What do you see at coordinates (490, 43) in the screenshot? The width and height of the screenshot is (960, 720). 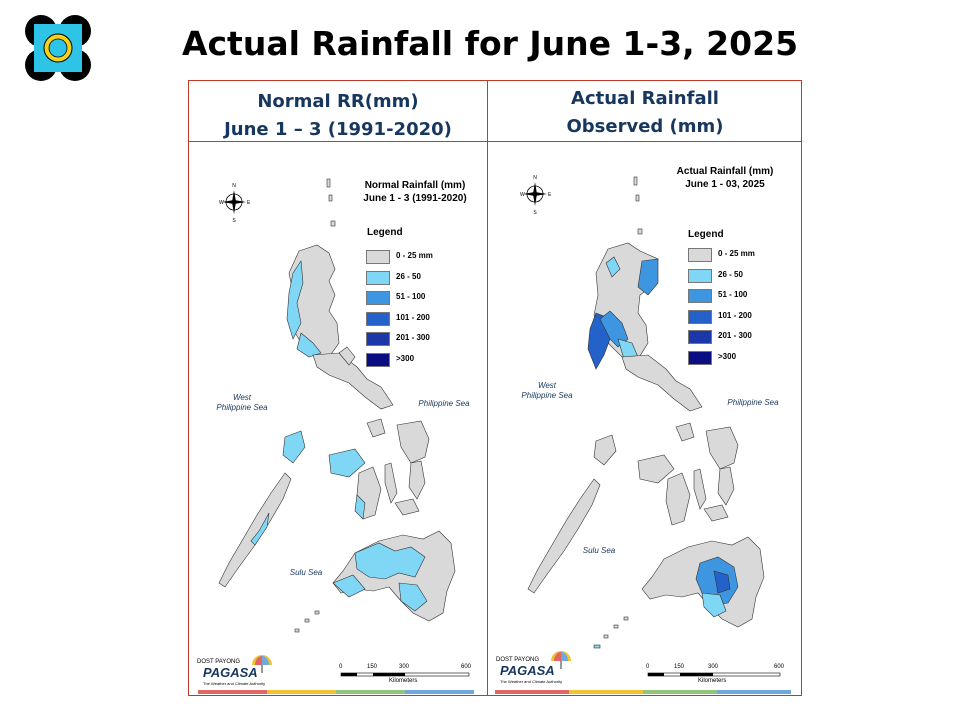 I see `page-title: Actual Rainfall for June 1-3, 2025` at bounding box center [490, 43].